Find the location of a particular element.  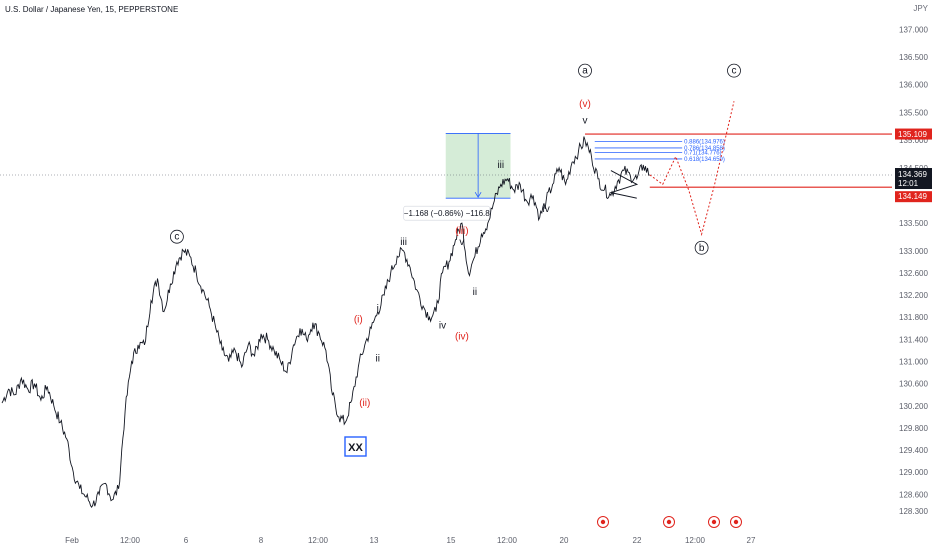

time-tick: 13 is located at coordinates (374, 540).